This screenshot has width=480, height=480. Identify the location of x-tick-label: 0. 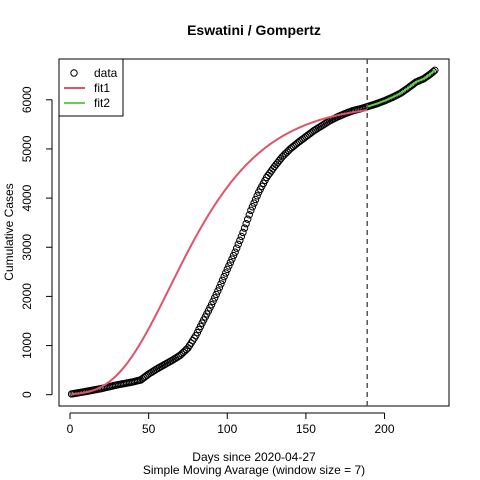
(70, 429).